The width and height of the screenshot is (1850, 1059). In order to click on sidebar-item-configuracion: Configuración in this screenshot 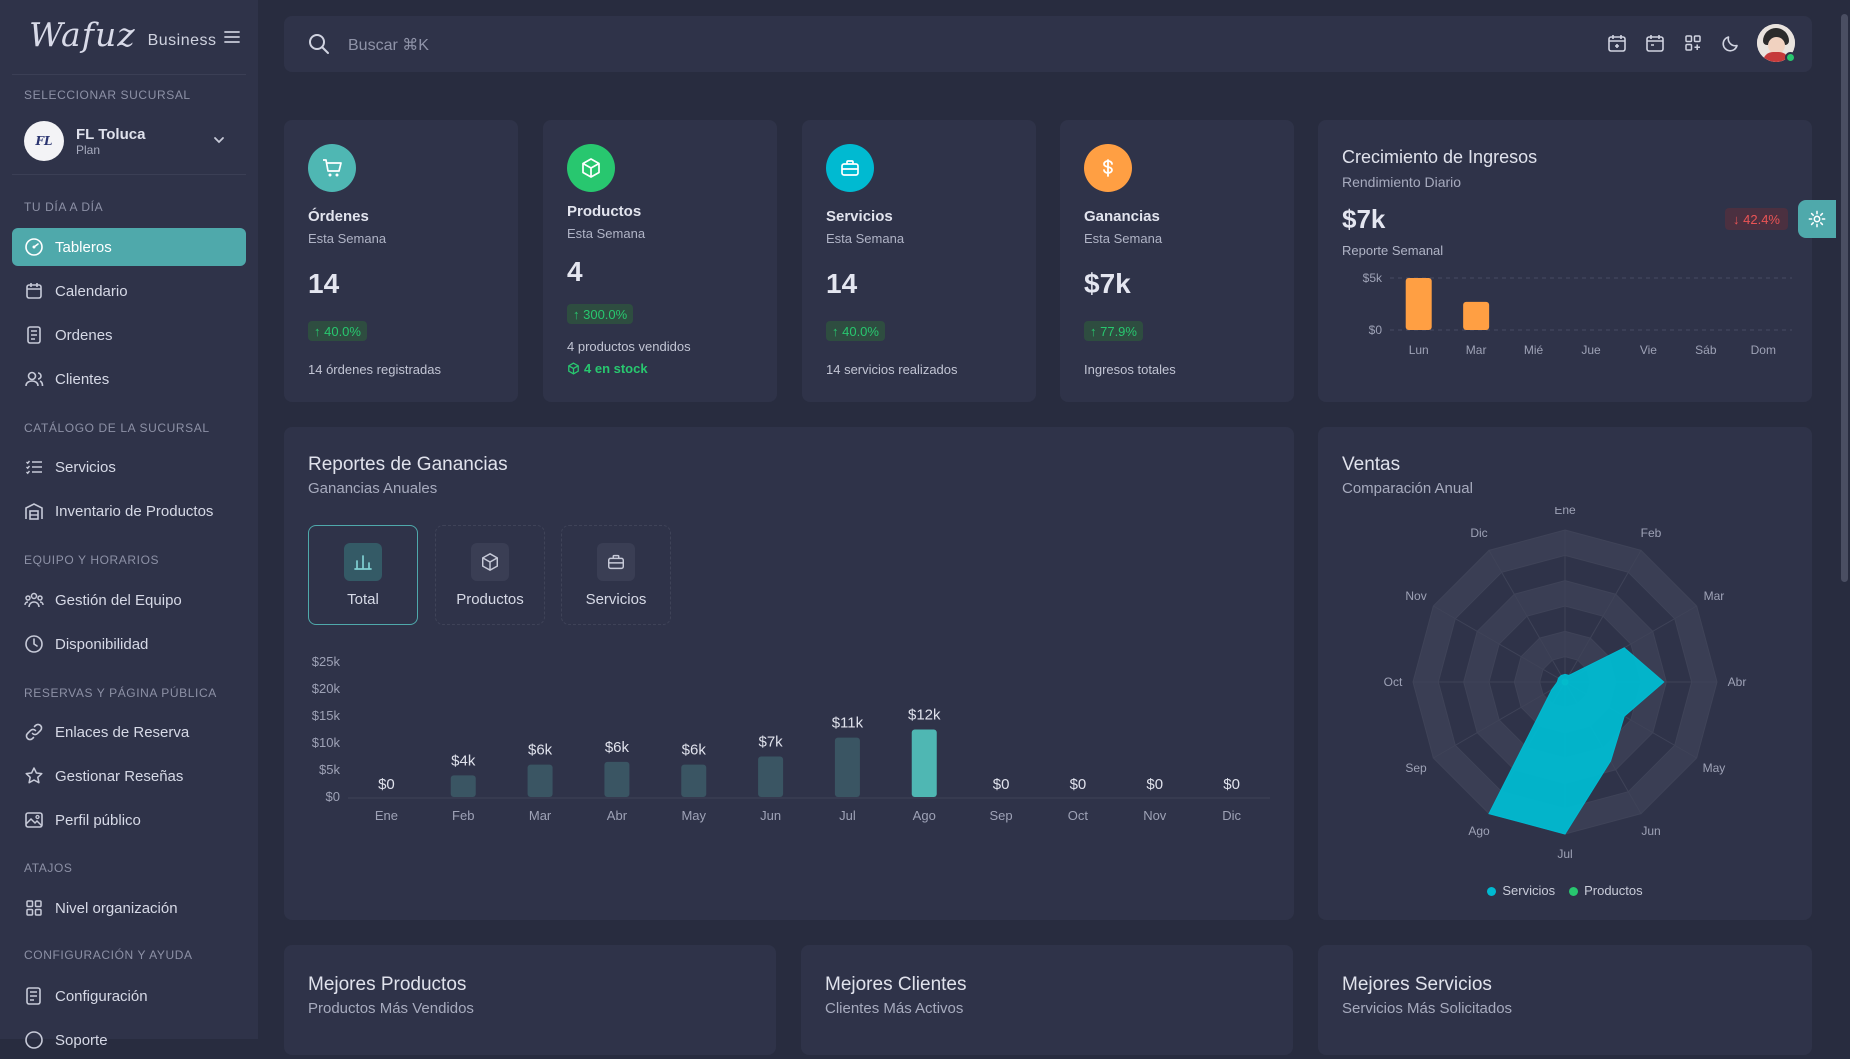, I will do `click(129, 996)`.